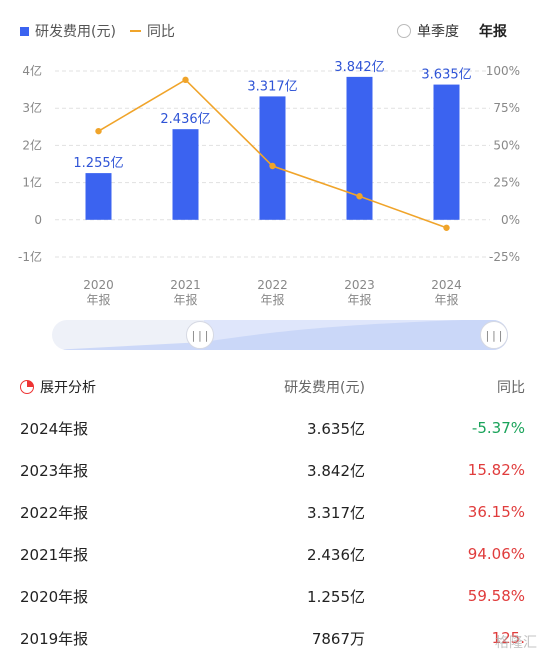 The width and height of the screenshot is (547, 658). I want to click on row-value: 3.317亿, so click(336, 512).